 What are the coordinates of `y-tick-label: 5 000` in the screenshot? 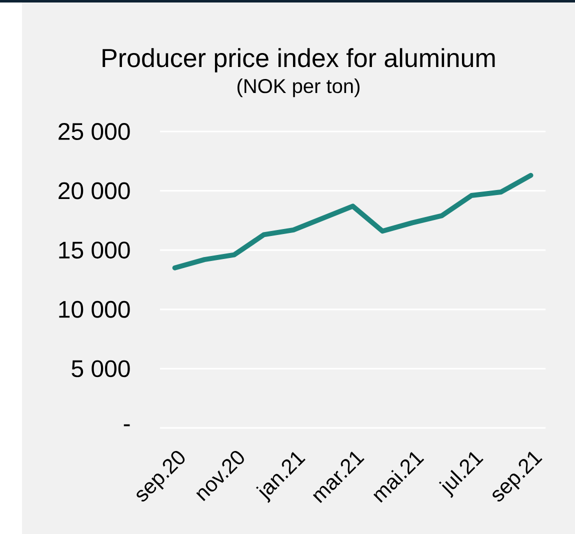 It's located at (101, 369).